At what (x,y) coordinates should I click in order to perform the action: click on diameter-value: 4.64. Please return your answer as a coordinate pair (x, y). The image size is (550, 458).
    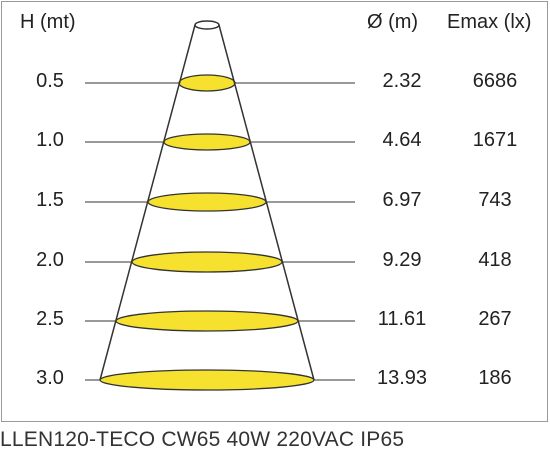
    Looking at the image, I should click on (402, 140).